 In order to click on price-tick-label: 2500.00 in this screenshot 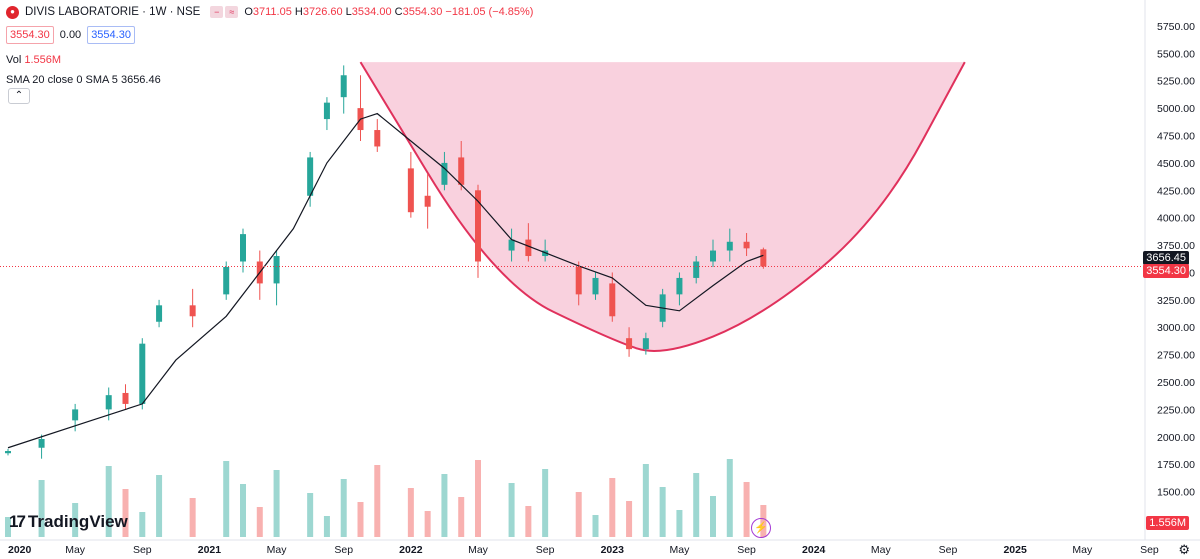, I will do `click(1176, 383)`.